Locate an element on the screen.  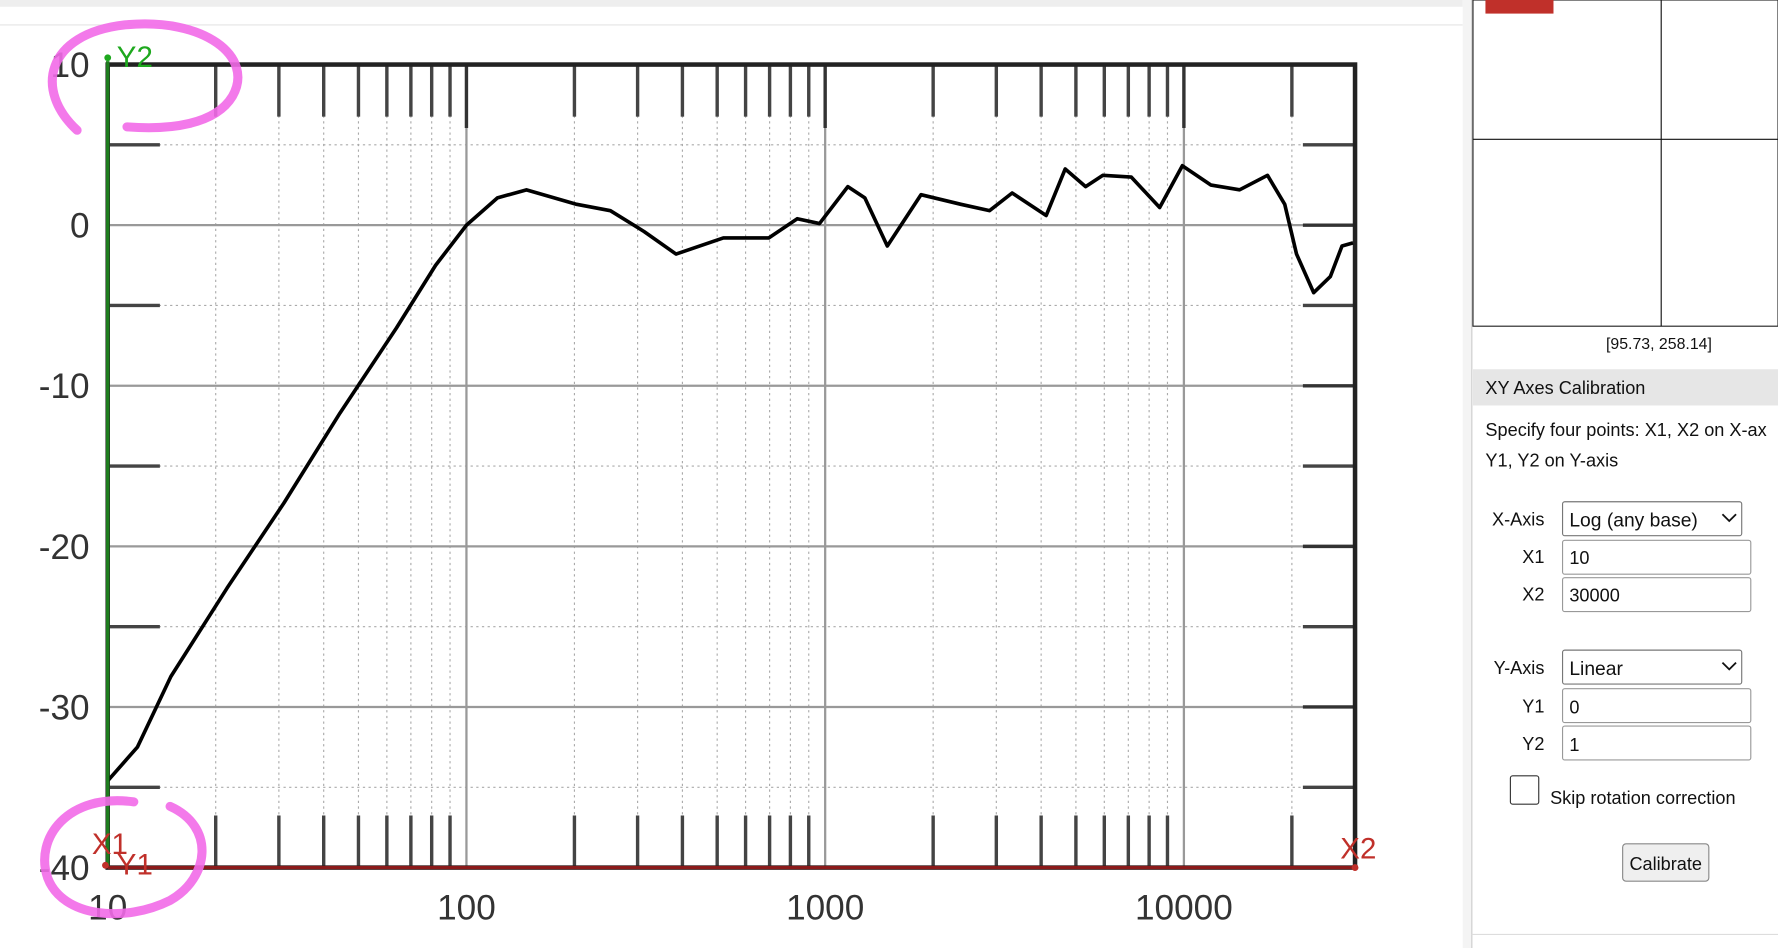
select-value: Linear is located at coordinates (1596, 669).